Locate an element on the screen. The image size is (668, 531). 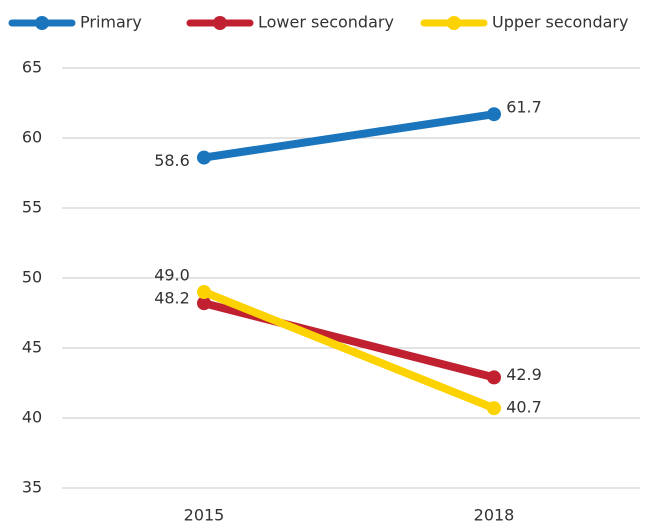
data-label: 48.2 is located at coordinates (172, 298).